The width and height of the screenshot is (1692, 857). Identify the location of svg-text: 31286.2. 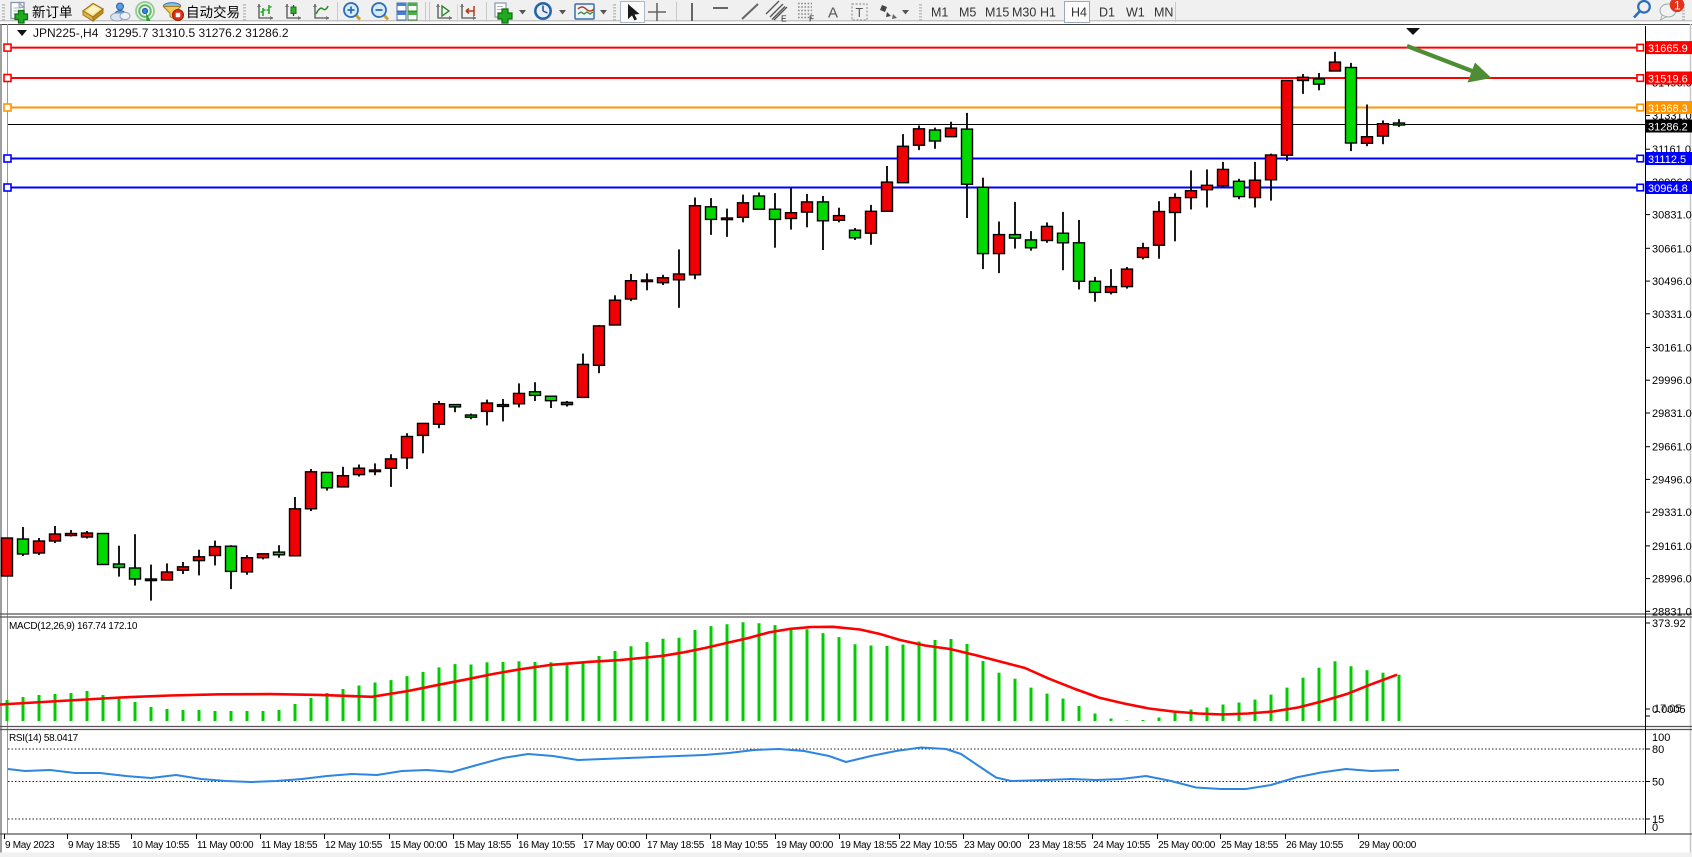
(1668, 128).